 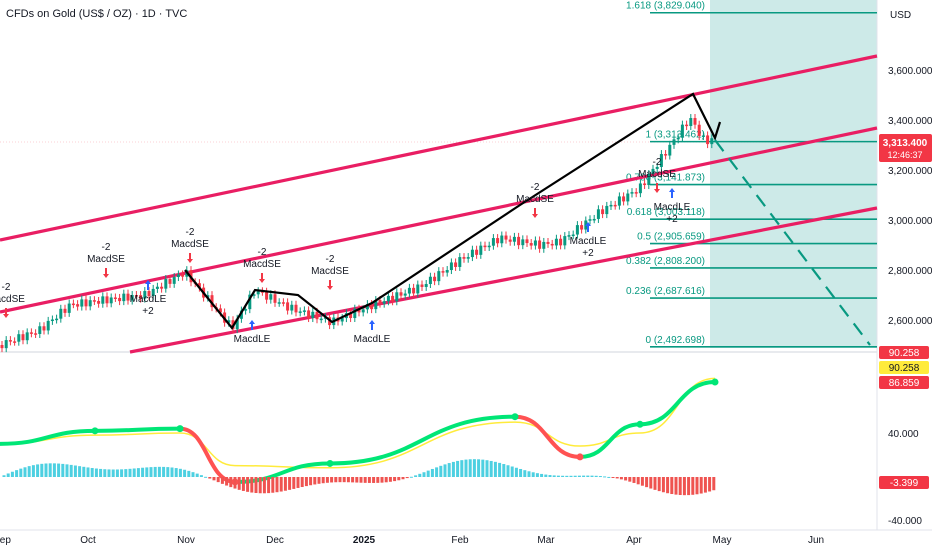 I want to click on signal-arrow-down-icon, so click(x=6, y=313).